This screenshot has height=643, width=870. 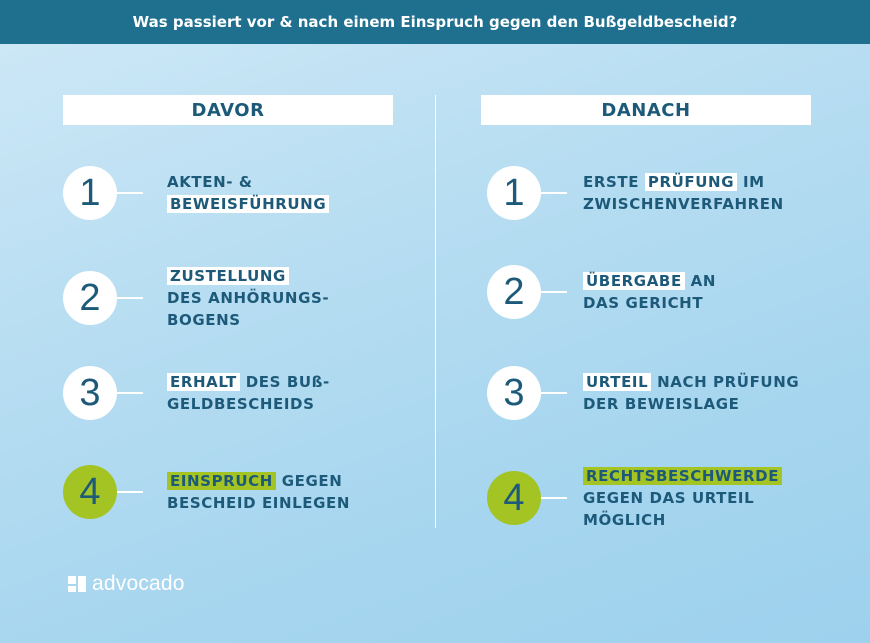 I want to click on step-highlight: EINSPRUCH, so click(x=221, y=481).